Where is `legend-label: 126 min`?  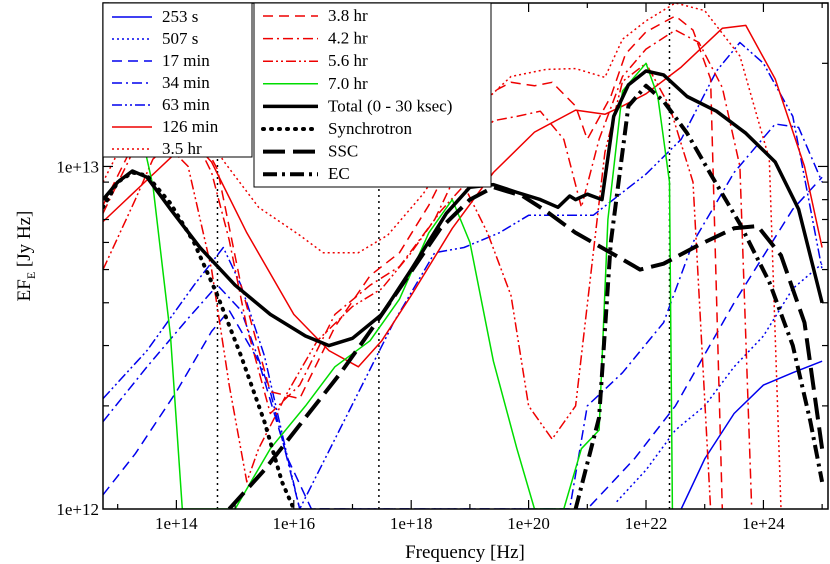 legend-label: 126 min is located at coordinates (190, 126).